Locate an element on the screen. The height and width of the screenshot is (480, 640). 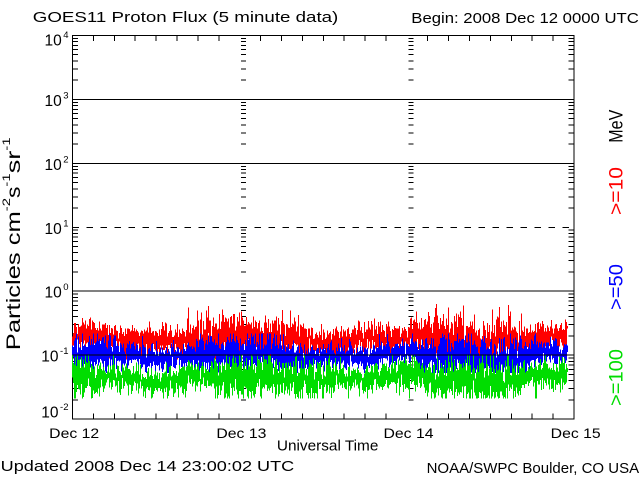
svg-text: NOAA/SWPC Boulder, CO USA is located at coordinates (533, 468).